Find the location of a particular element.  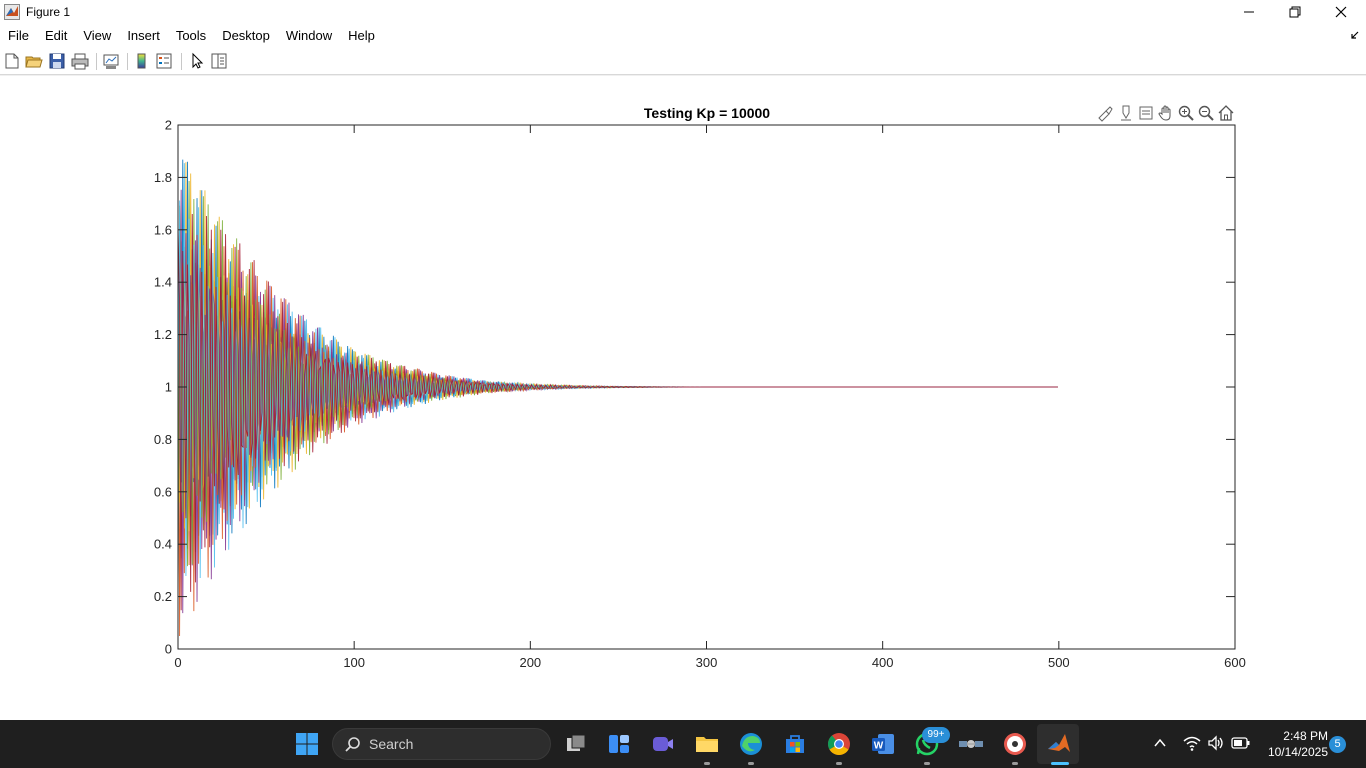

save-icon is located at coordinates (57, 61).